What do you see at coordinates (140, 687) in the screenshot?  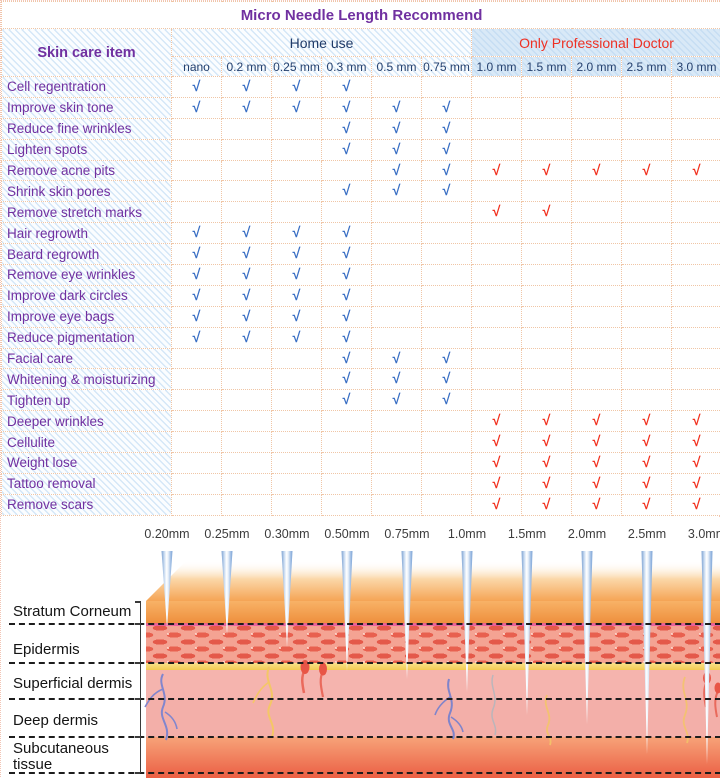 I see `layer-bracket` at bounding box center [140, 687].